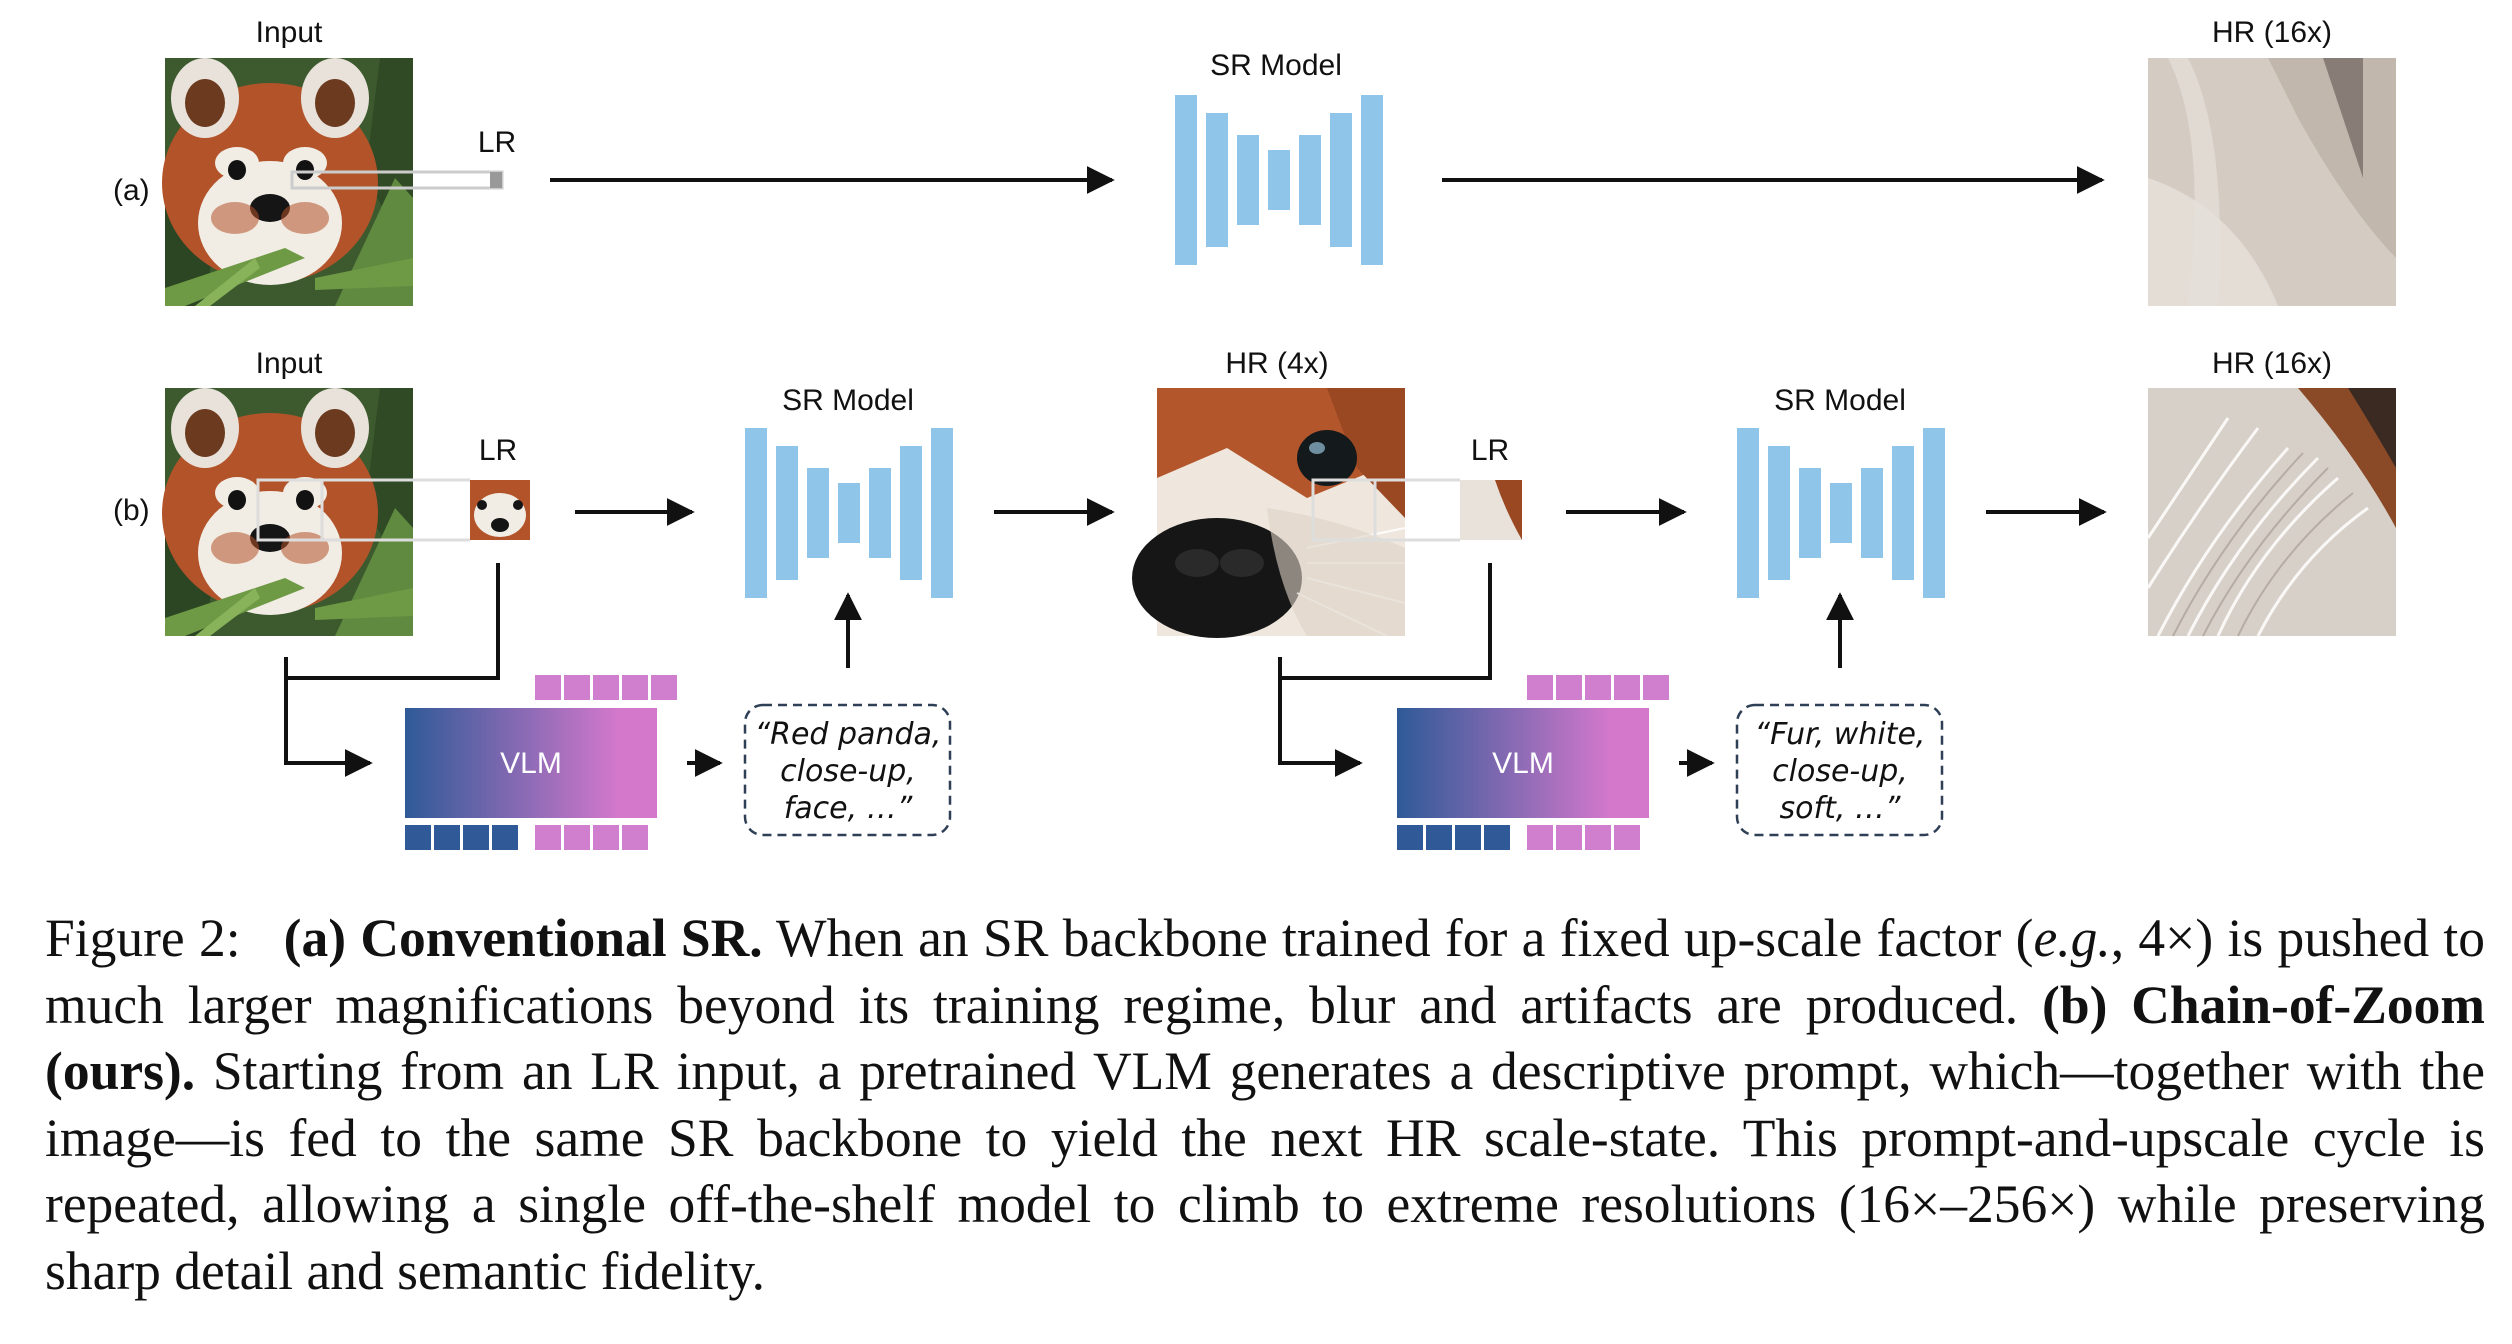 The height and width of the screenshot is (1344, 2512). I want to click on row-a-sr-model, so click(1279, 180).